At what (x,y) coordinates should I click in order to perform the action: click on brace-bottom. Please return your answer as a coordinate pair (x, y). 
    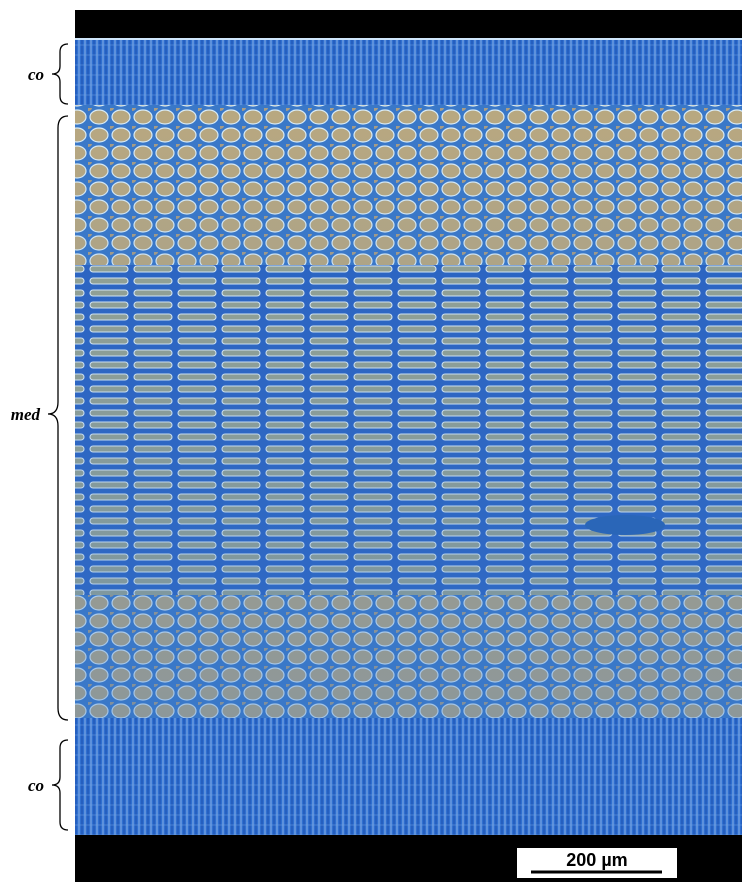
    Looking at the image, I should click on (60, 785).